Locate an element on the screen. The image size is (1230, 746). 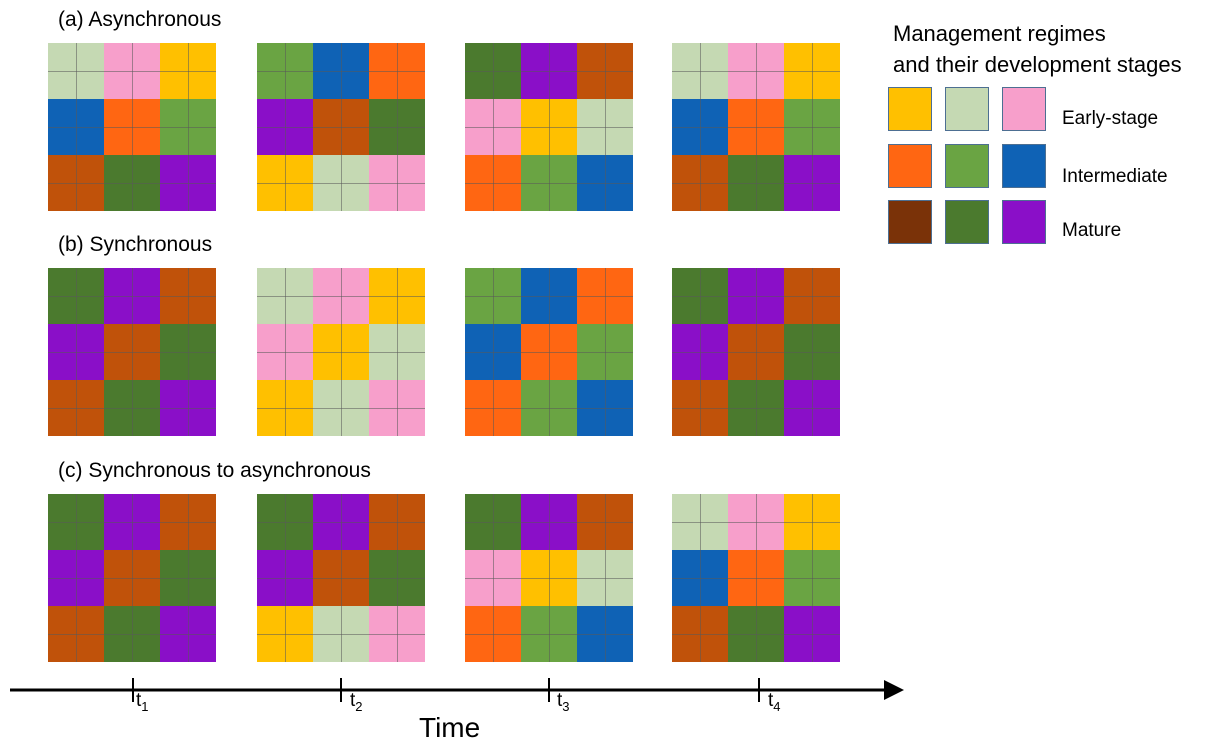
landscape-grid-row1-t4 is located at coordinates (756, 127).